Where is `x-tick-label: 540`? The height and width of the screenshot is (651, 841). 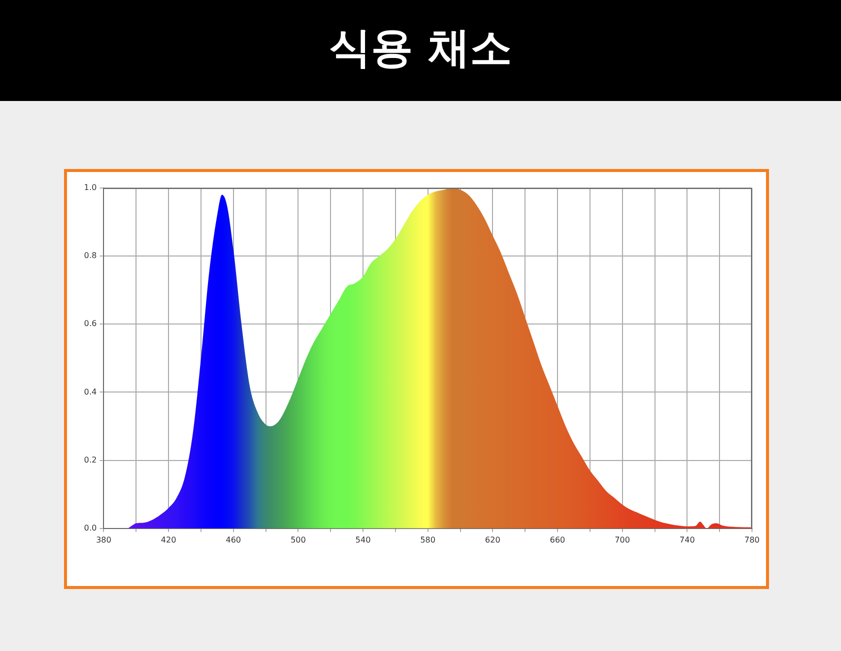
x-tick-label: 540 is located at coordinates (363, 539).